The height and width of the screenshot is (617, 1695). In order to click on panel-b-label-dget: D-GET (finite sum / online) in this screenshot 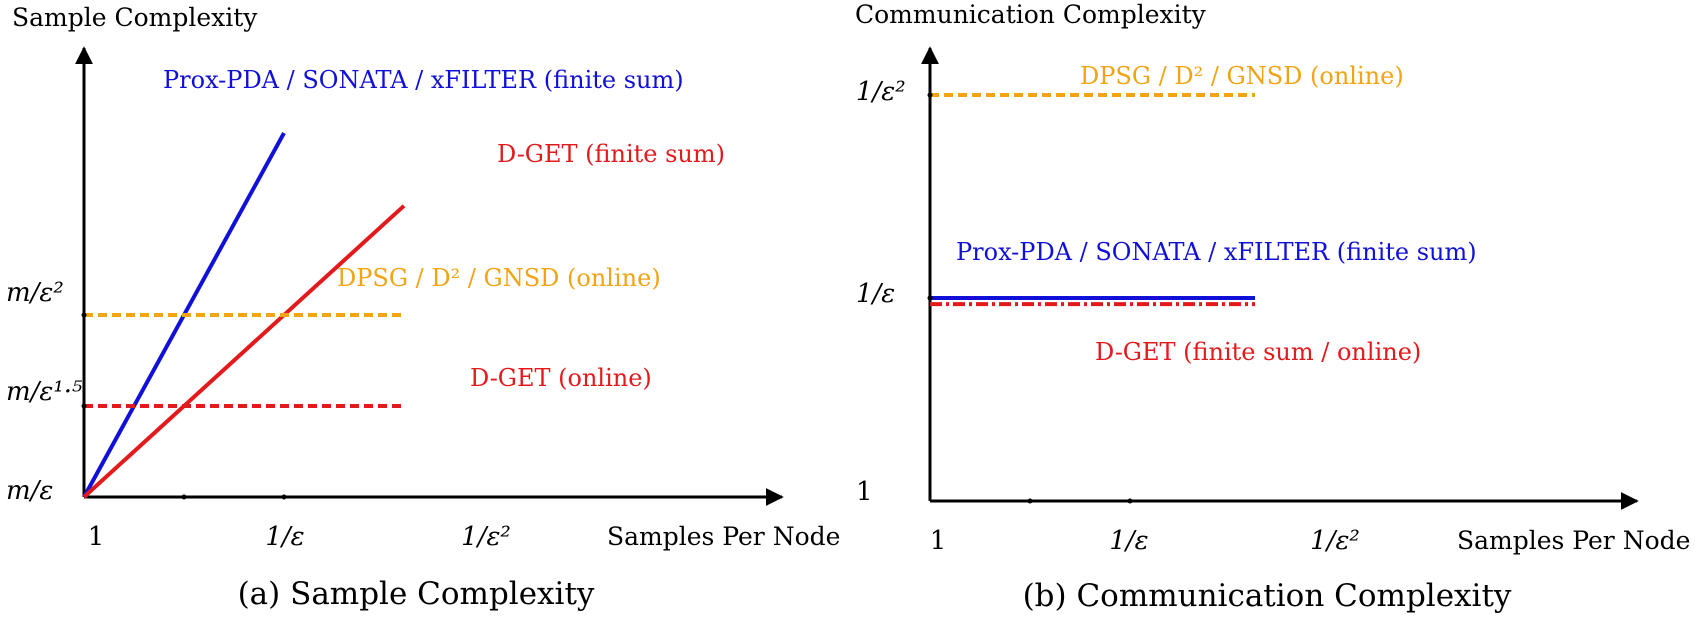, I will do `click(1258, 352)`.